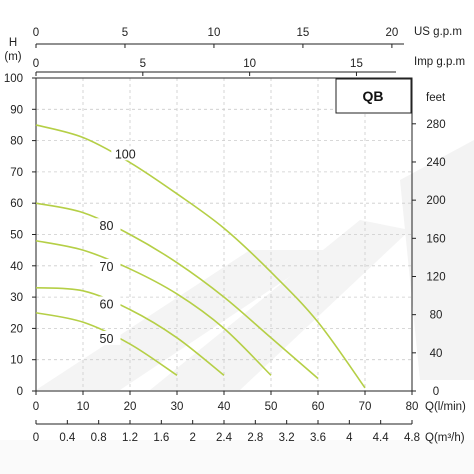 This screenshot has width=474, height=474. What do you see at coordinates (365, 407) in the screenshot?
I see `tick-label-q-lmin: 70` at bounding box center [365, 407].